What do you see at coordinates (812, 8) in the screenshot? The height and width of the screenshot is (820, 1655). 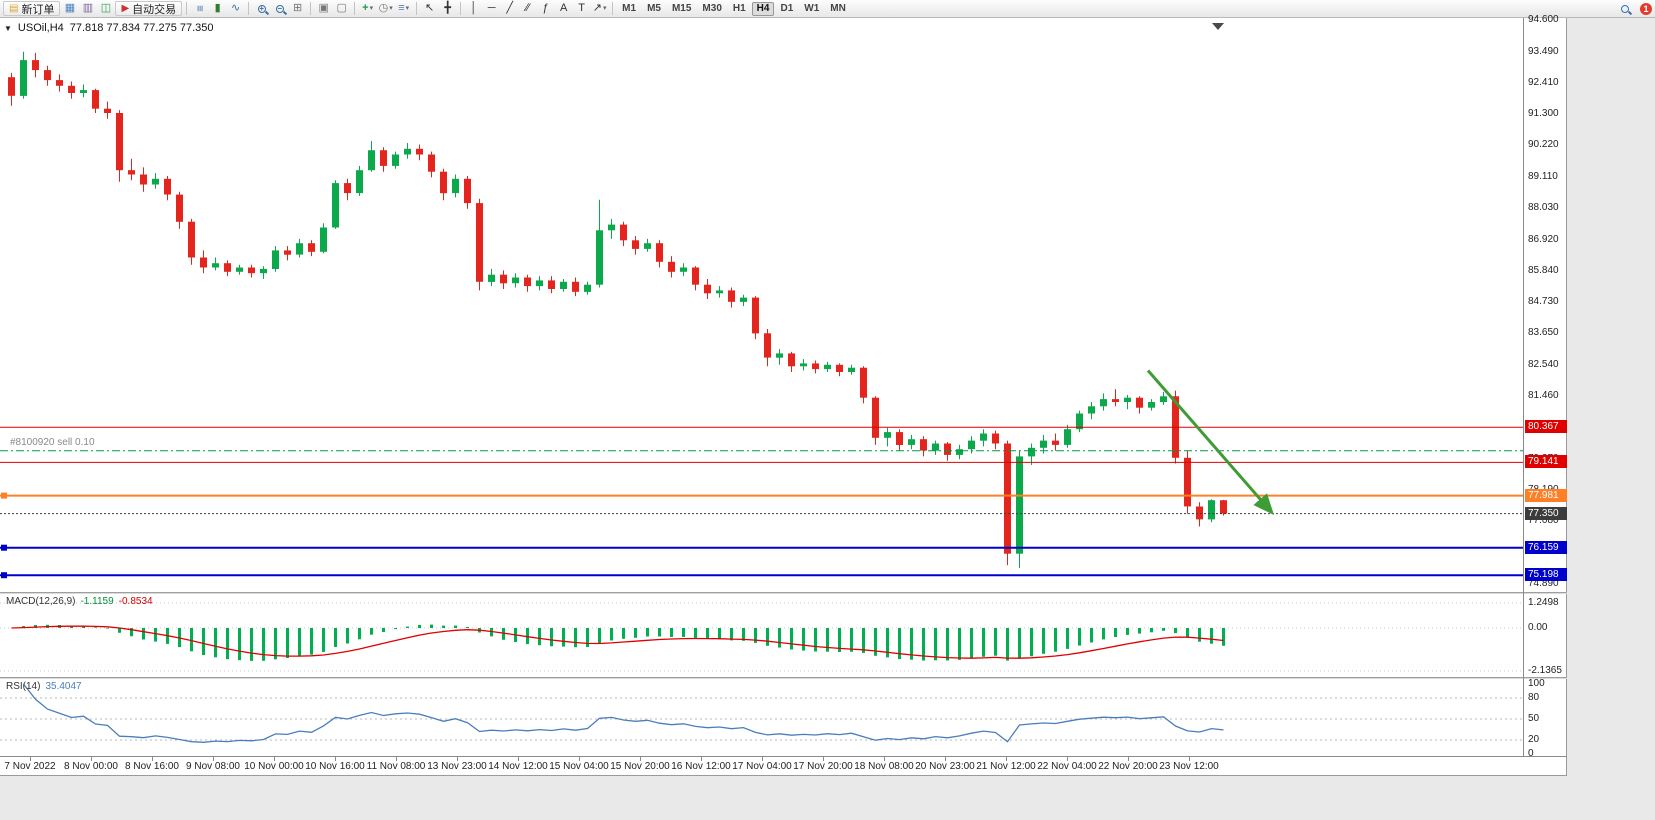 I see `timeframe-w1: W1` at bounding box center [812, 8].